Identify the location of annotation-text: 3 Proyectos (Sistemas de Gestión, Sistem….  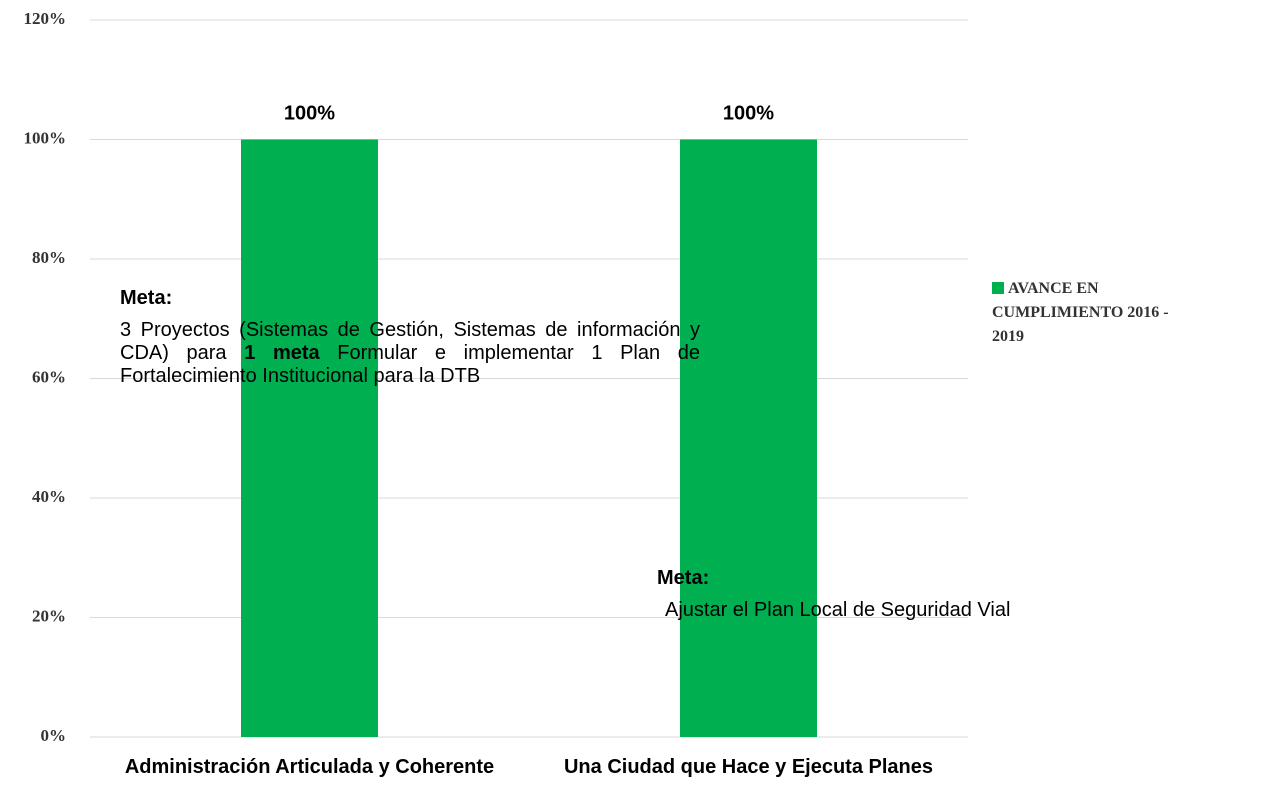
(410, 353).